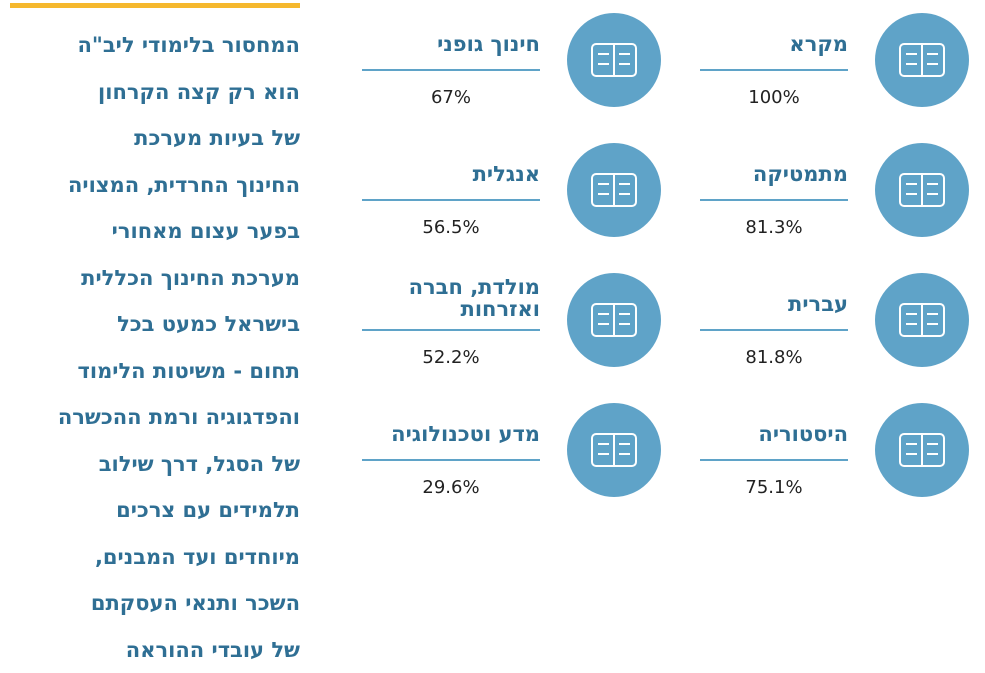 The width and height of the screenshot is (985, 673). I want to click on item-value: 75.1%, so click(774, 487).